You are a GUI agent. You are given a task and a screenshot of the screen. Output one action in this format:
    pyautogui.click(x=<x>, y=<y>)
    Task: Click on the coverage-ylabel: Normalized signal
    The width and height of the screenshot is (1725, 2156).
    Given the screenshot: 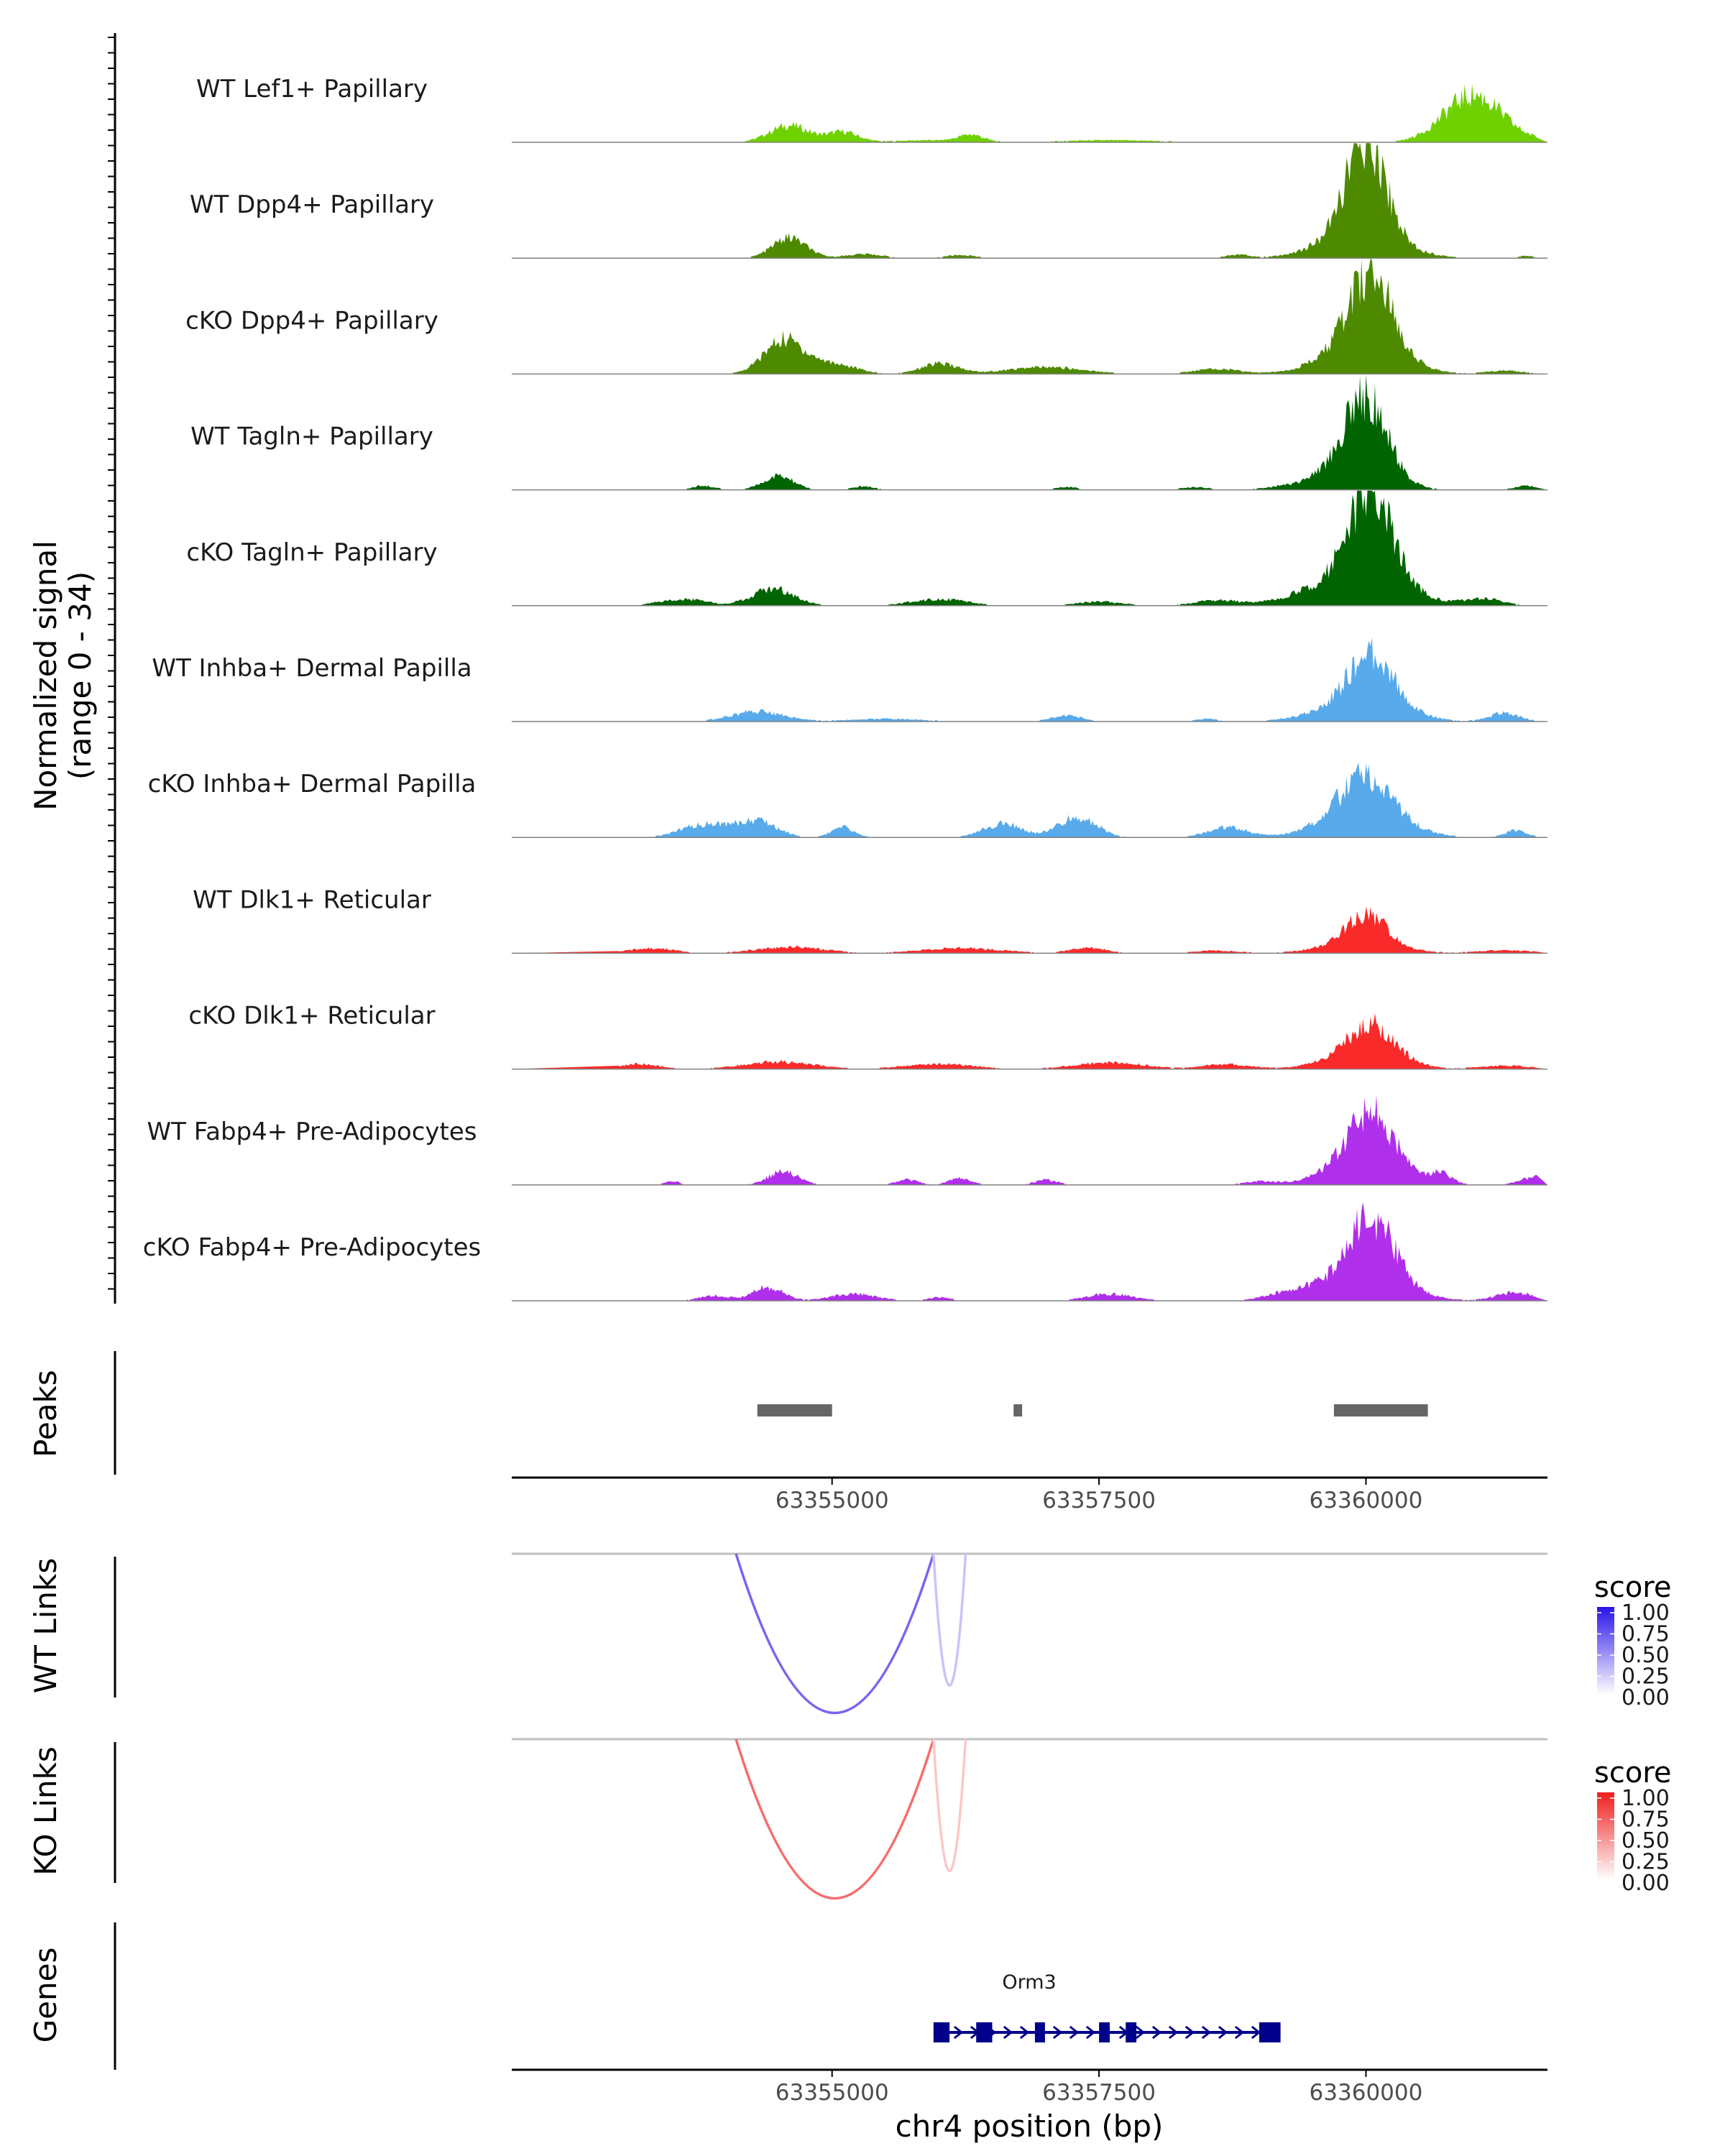 What is the action you would take?
    pyautogui.click(x=45, y=675)
    